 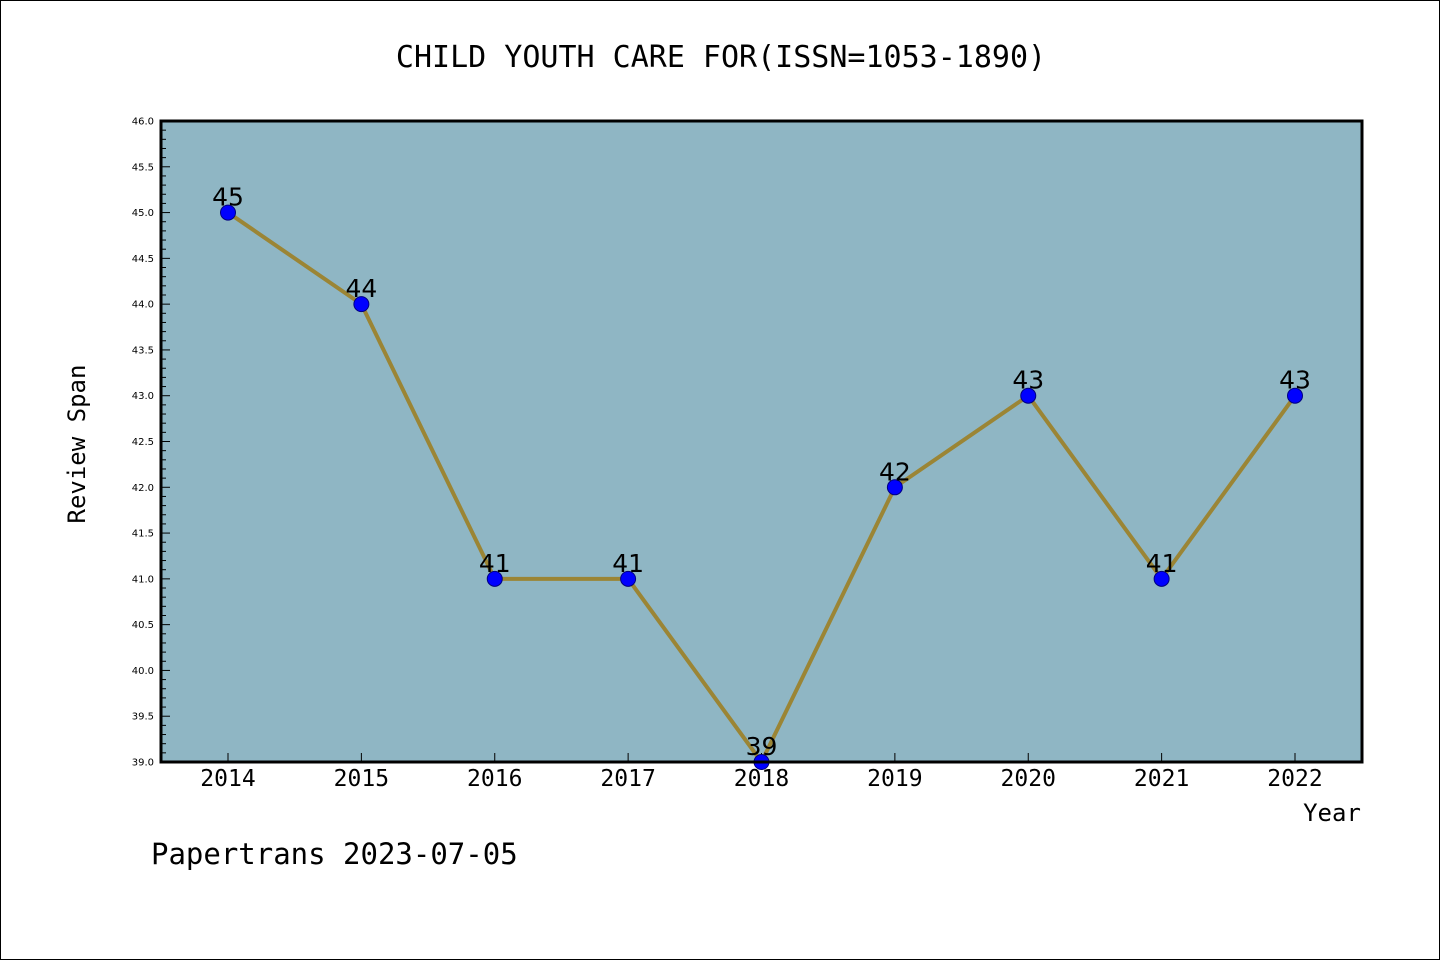 What do you see at coordinates (228, 197) in the screenshot?
I see `data-label: 45` at bounding box center [228, 197].